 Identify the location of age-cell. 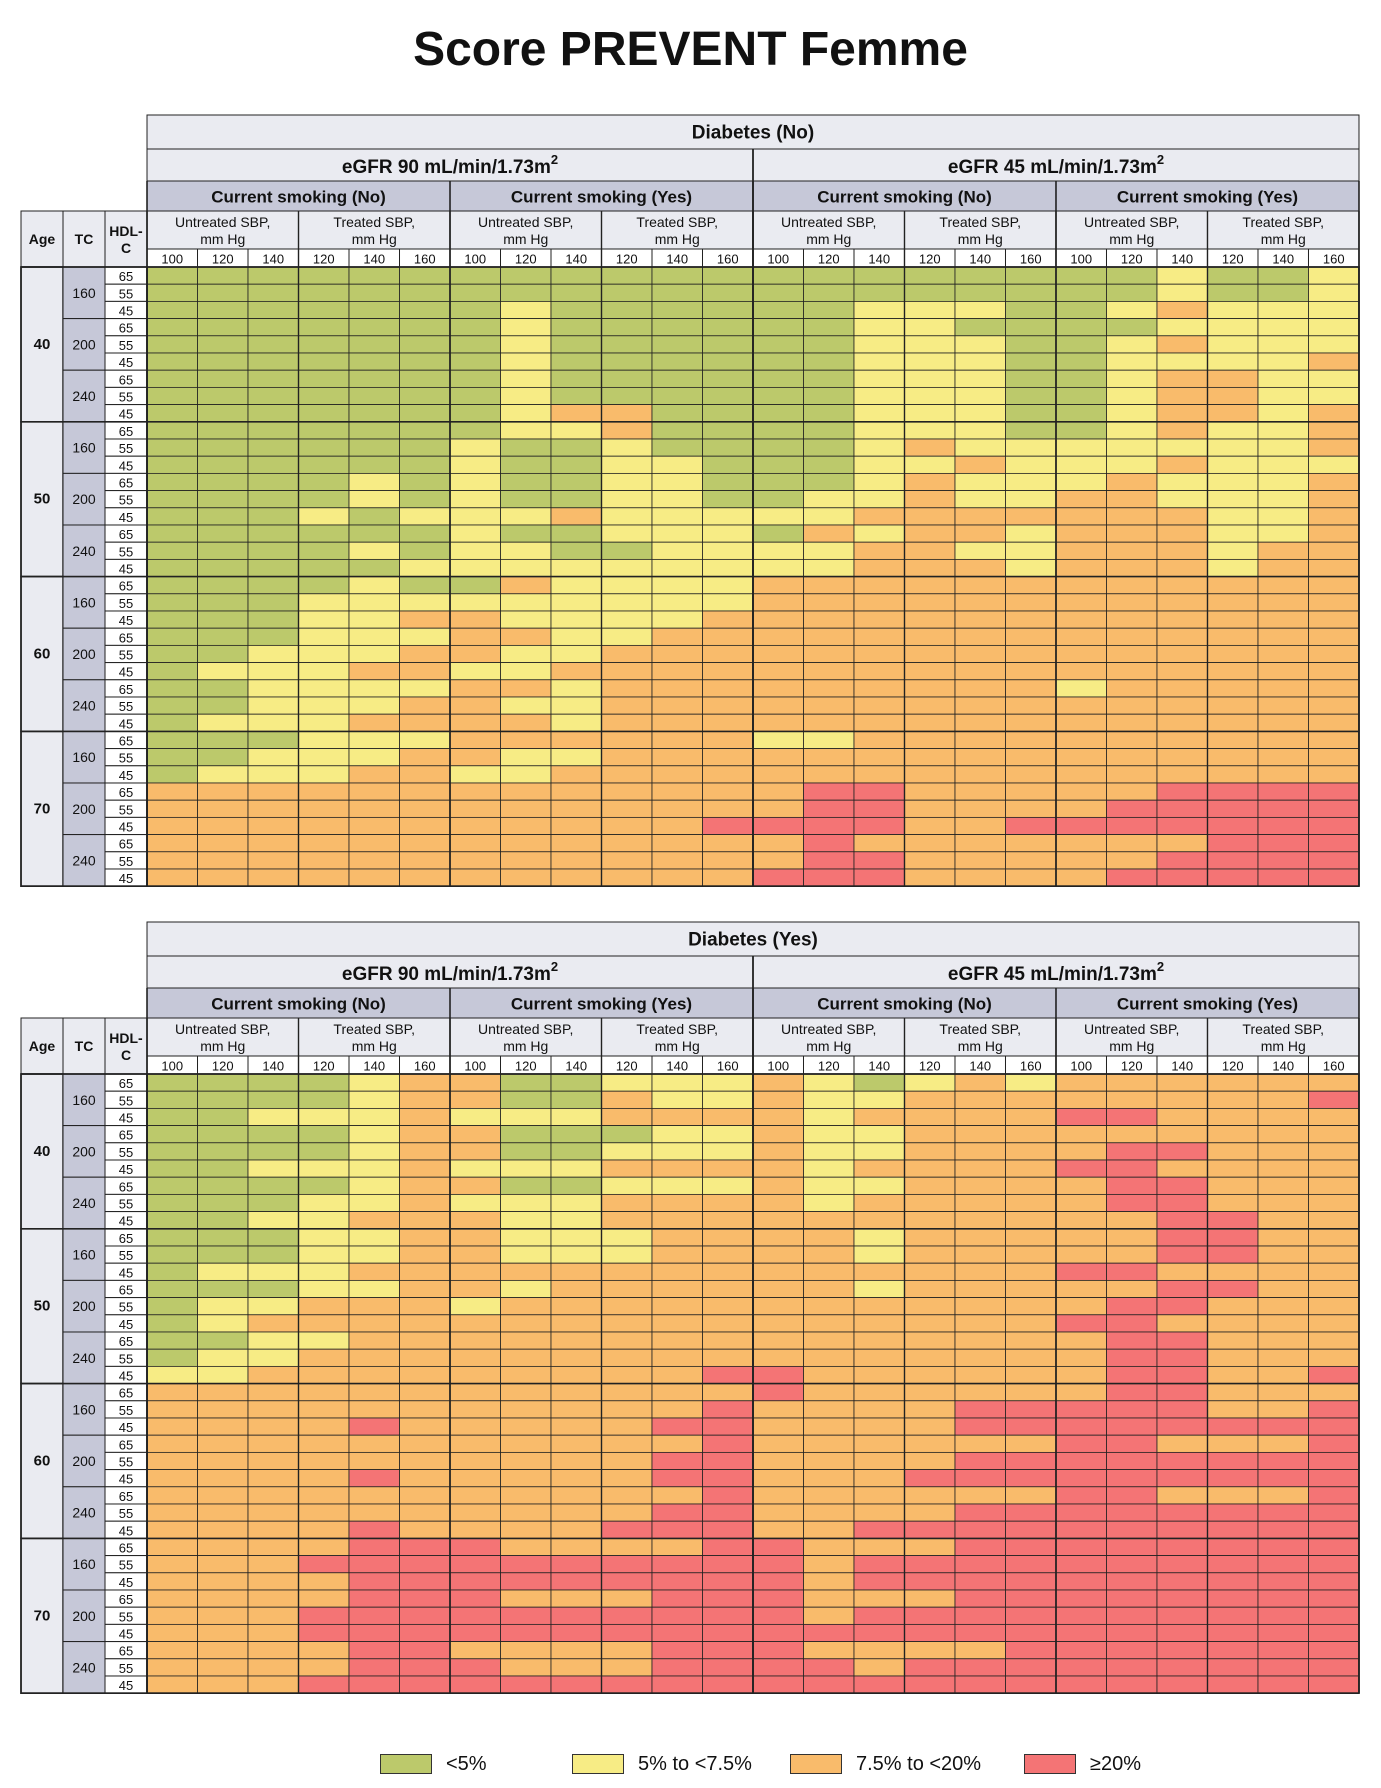
(42, 1151).